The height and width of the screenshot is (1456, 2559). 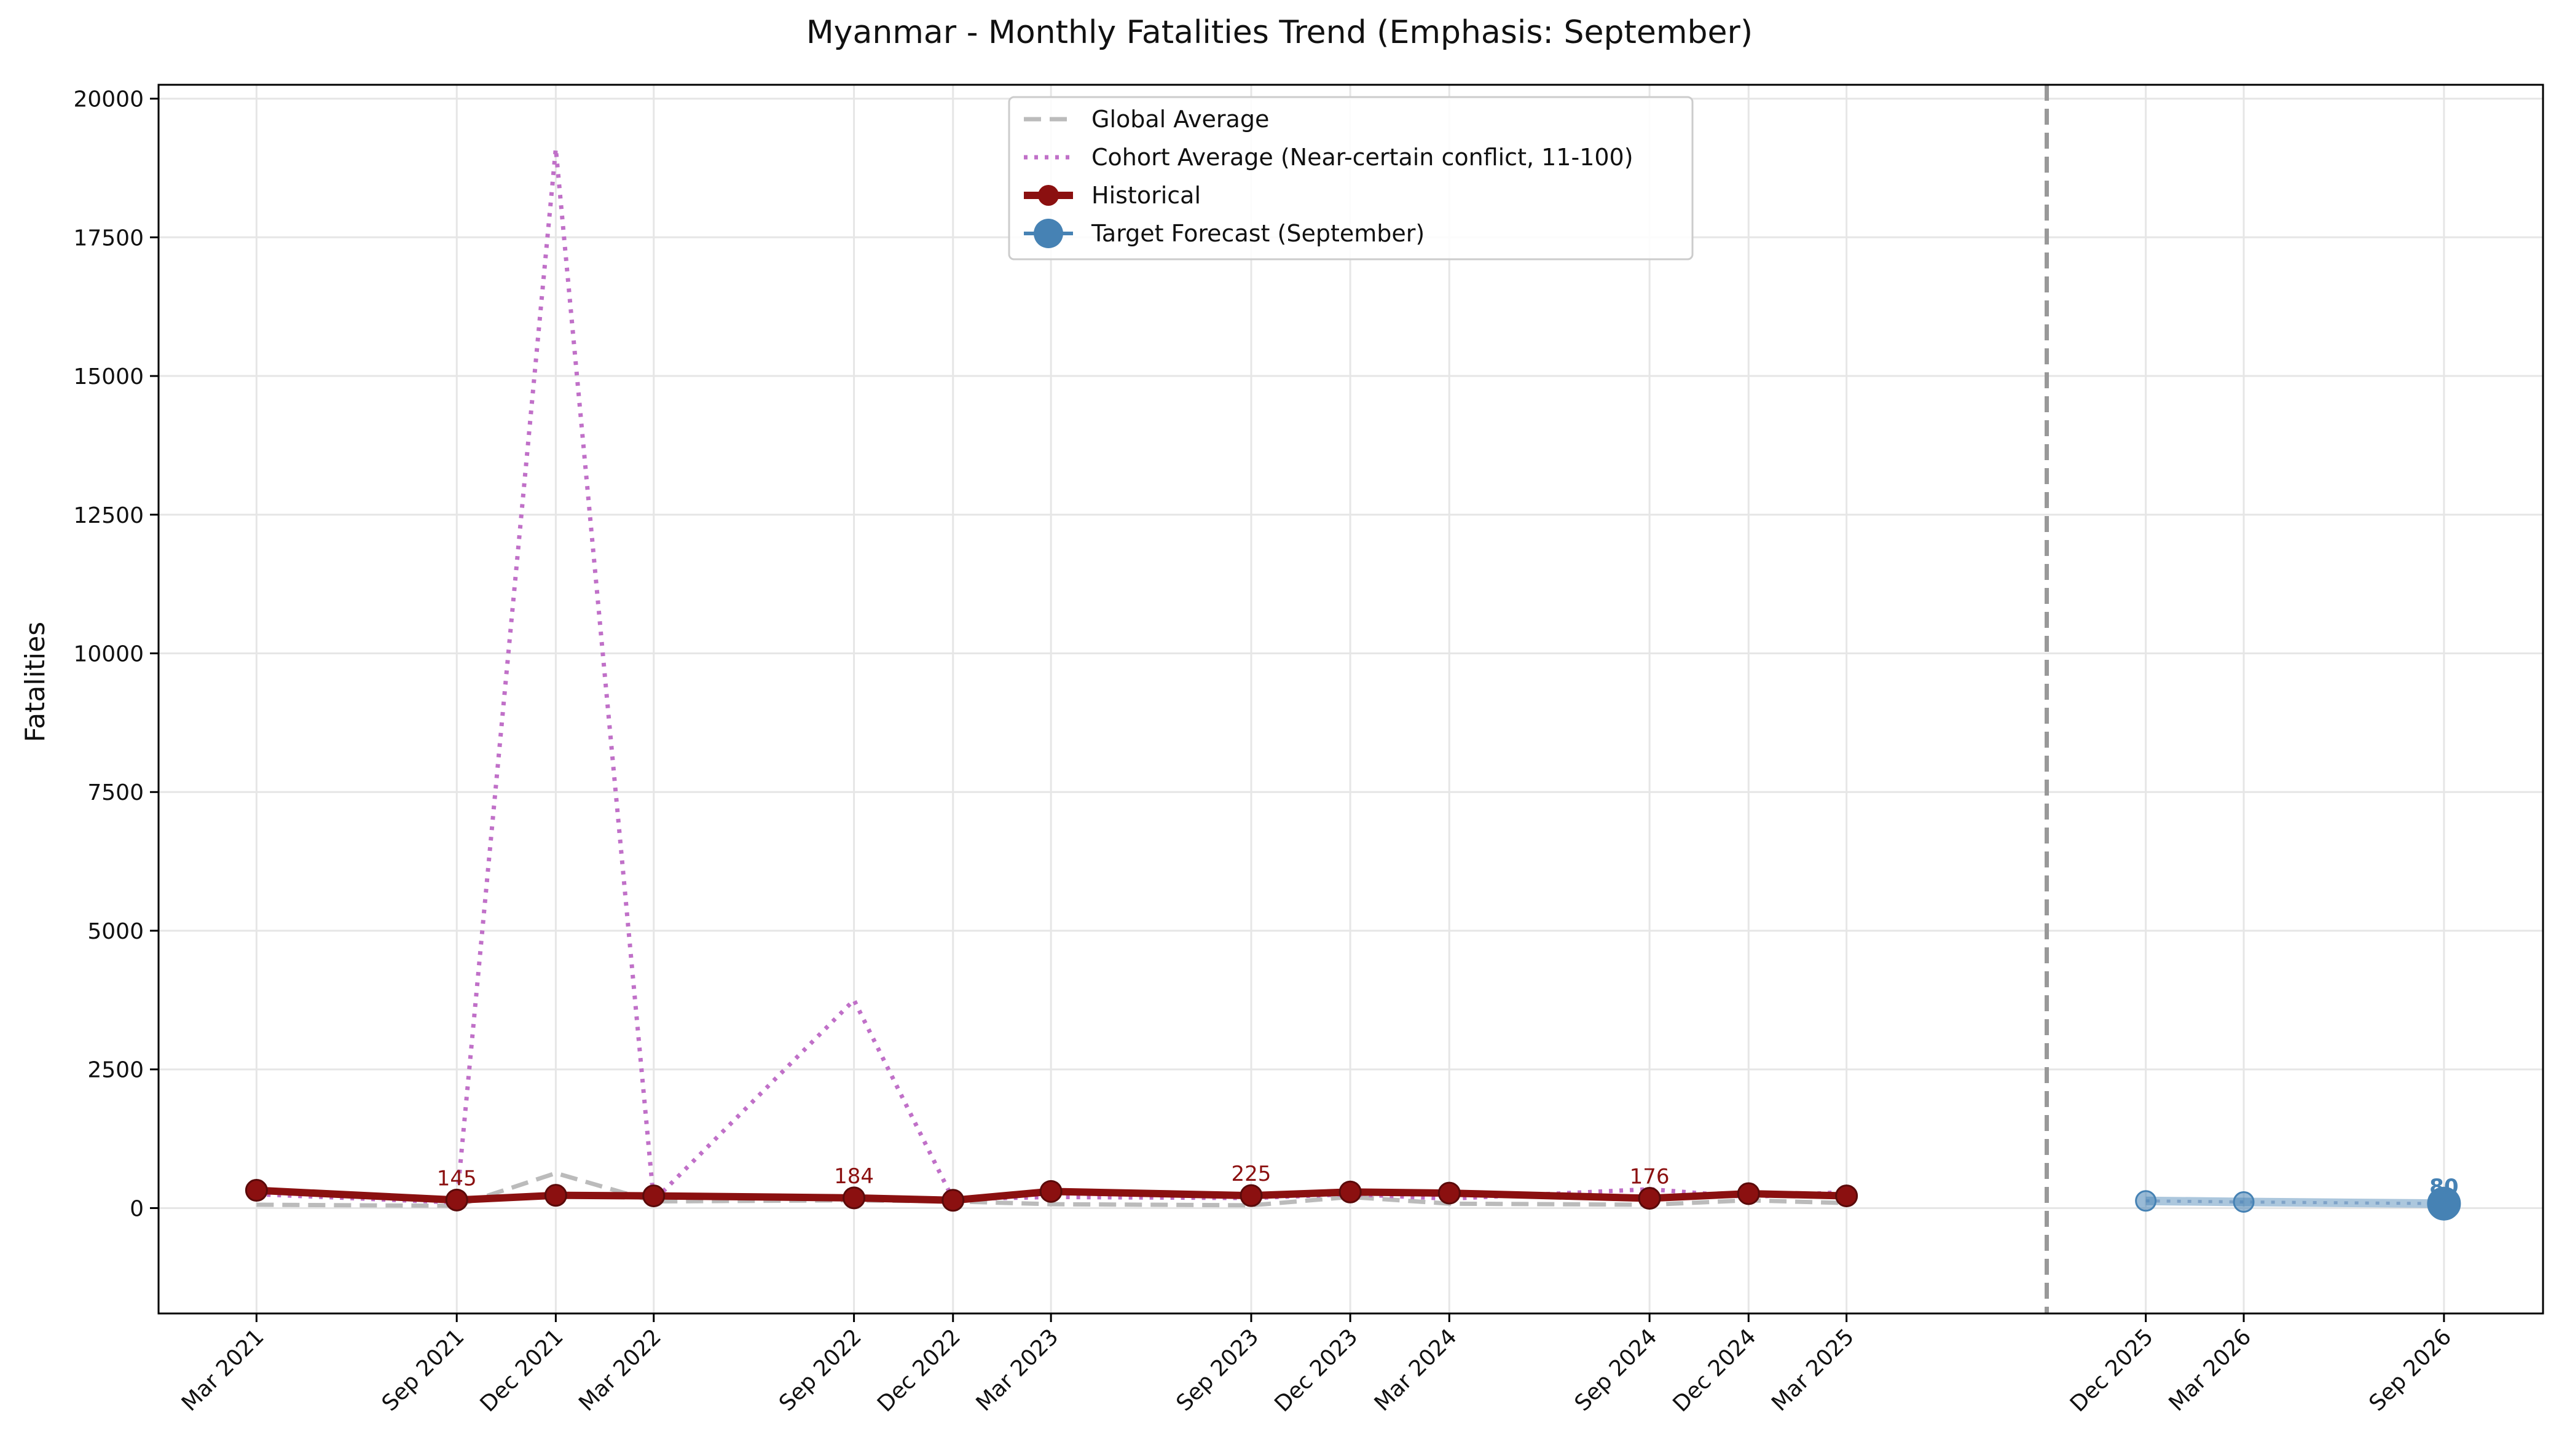 What do you see at coordinates (35, 682) in the screenshot?
I see `y-axis-label: Fatalities` at bounding box center [35, 682].